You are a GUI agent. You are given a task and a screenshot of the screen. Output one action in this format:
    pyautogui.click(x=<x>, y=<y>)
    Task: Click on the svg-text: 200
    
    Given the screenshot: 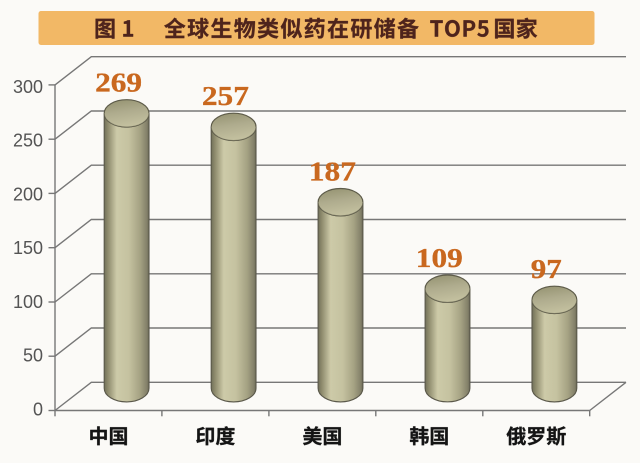 What is the action you would take?
    pyautogui.click(x=28, y=194)
    